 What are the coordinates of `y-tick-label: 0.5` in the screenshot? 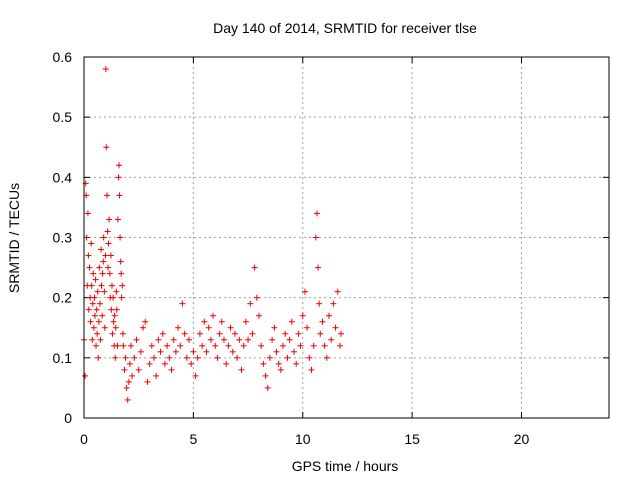 It's located at (63, 117).